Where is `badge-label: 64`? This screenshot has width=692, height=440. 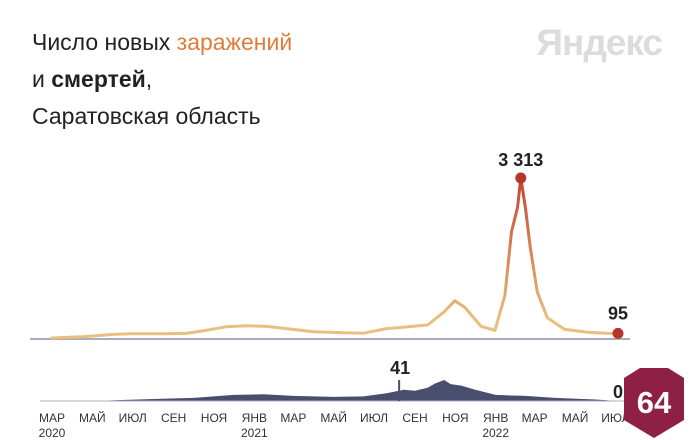 badge-label: 64 is located at coordinates (654, 402).